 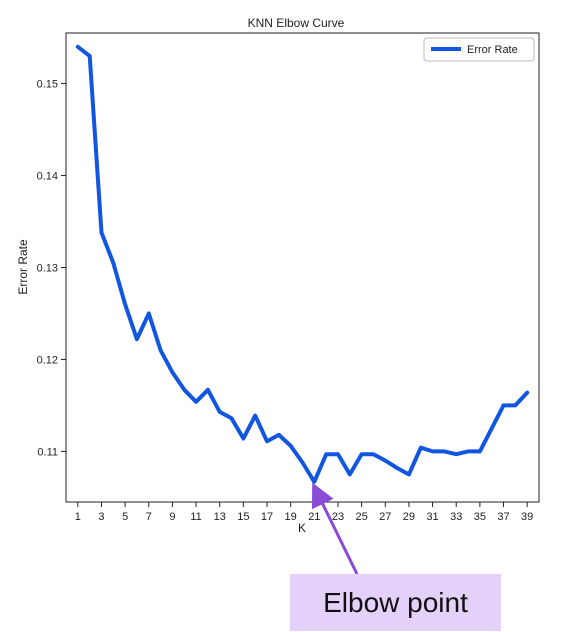 I want to click on y-tick-label: 0.12, so click(x=47, y=360).